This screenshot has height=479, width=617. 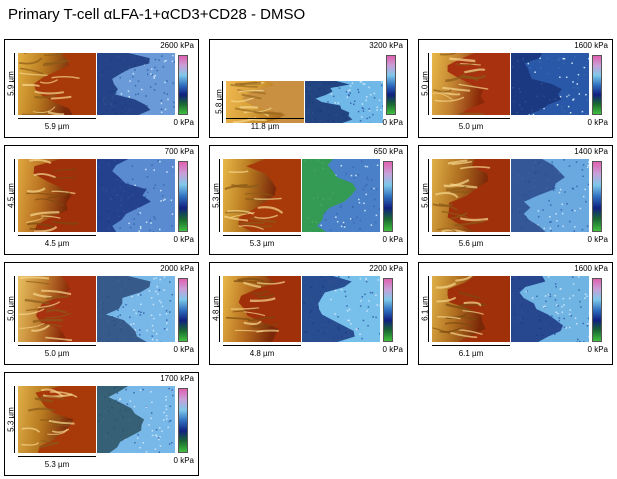 What do you see at coordinates (179, 151) in the screenshot?
I see `colorbar-max-label: 700 kPa` at bounding box center [179, 151].